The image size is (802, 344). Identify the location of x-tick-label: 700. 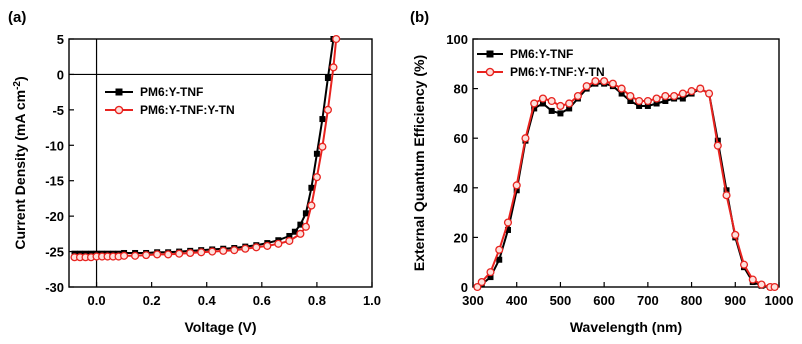
(648, 300).